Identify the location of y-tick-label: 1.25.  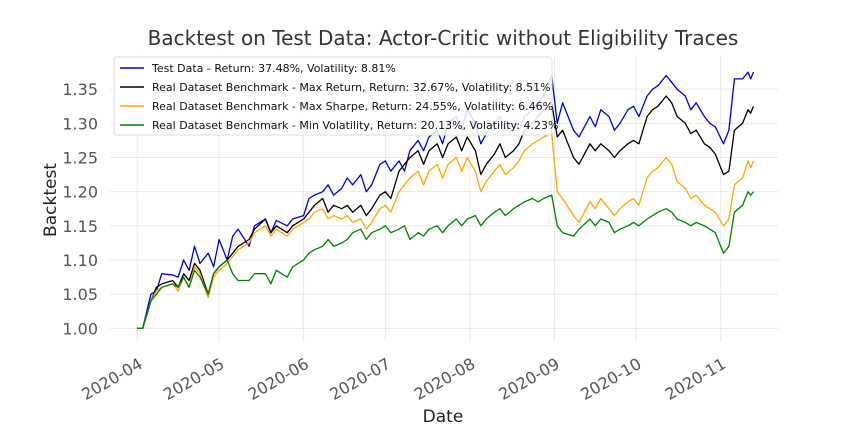
(80, 158).